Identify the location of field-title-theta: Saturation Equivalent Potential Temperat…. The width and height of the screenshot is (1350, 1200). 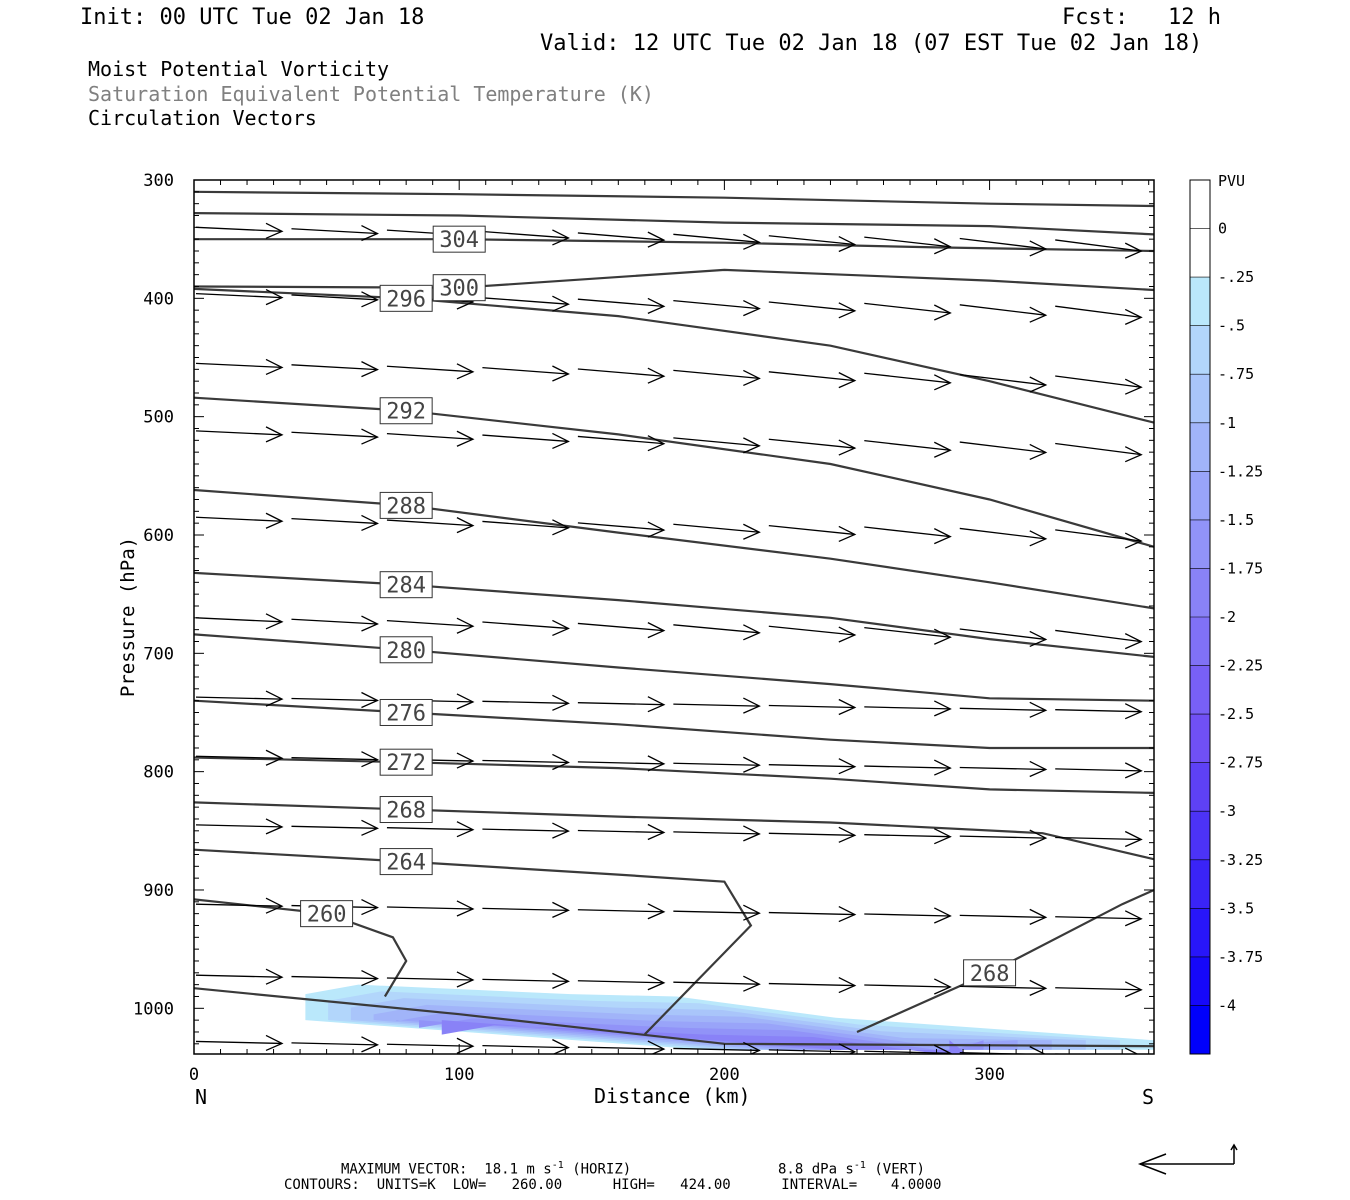
(371, 94).